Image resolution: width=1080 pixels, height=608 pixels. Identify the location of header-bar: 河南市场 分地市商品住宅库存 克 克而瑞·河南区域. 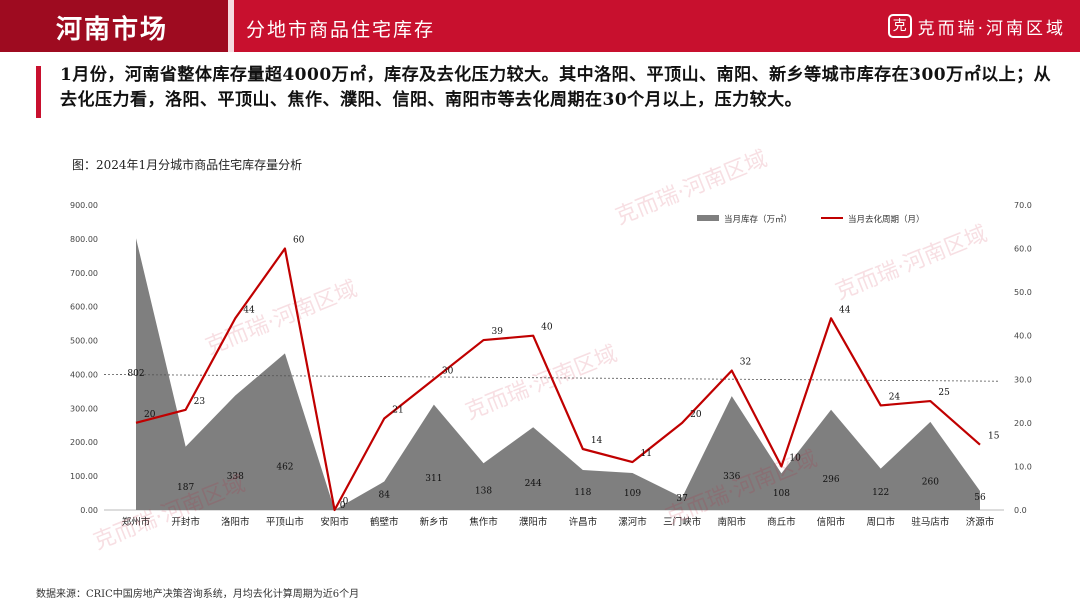
(540, 26).